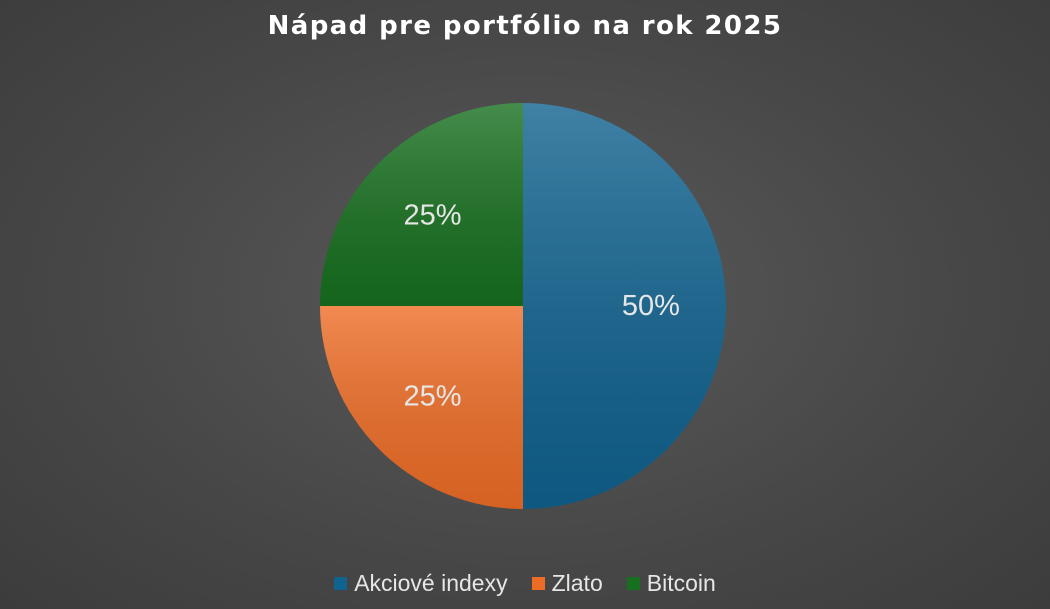 This screenshot has width=1050, height=609. I want to click on legend-label: Akciové indexy, so click(431, 582).